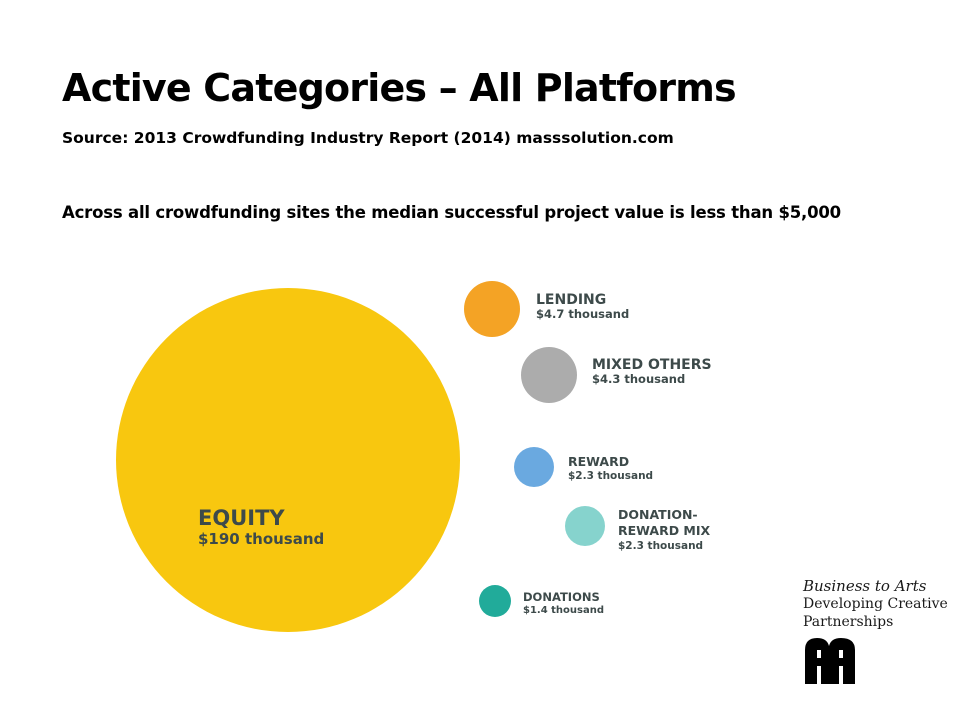 The height and width of the screenshot is (720, 960). I want to click on value-donation-reward-mix: $2.3 thousand, so click(660, 546).